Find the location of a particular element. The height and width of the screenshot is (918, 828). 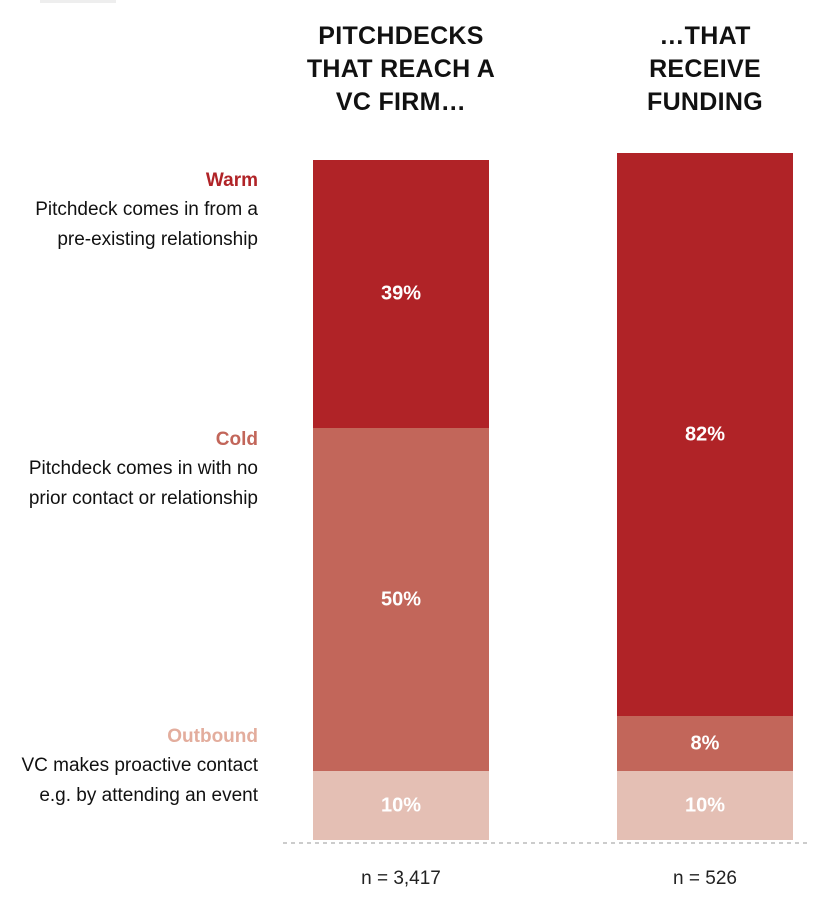

value-label: 50% is located at coordinates (401, 599).